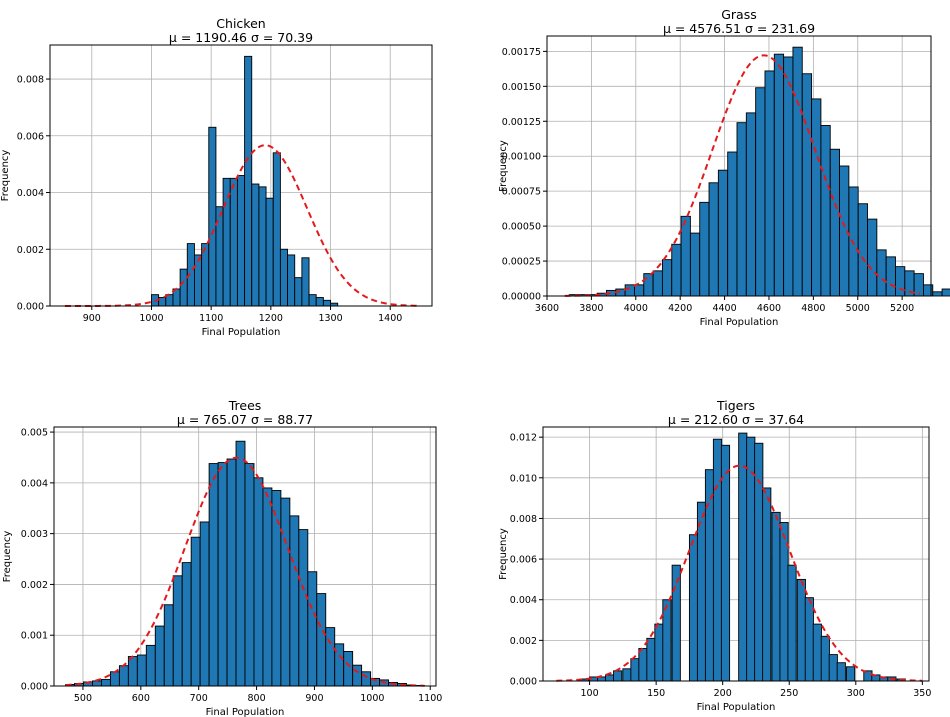  I want to click on chart-title: Tigers, so click(735, 405).